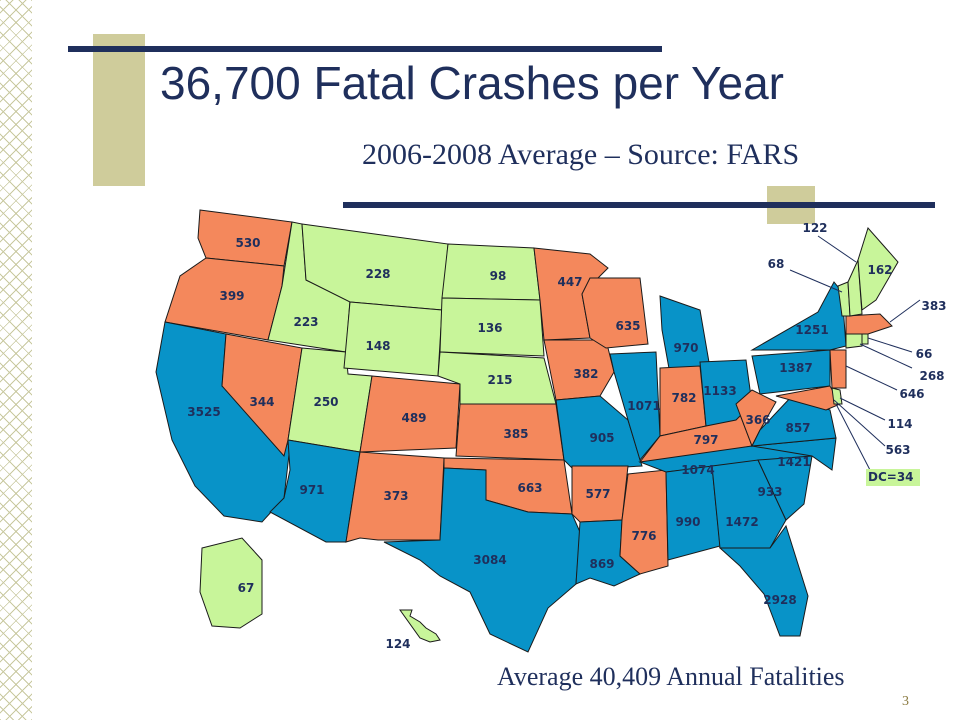 The width and height of the screenshot is (960, 720). I want to click on label-SD: 136, so click(489, 328).